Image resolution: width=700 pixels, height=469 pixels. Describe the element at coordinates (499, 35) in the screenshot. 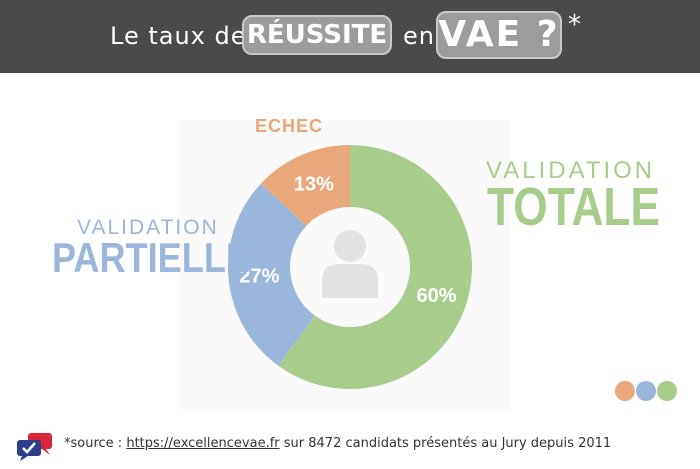

I see `header-highlight-vae: VAE ?` at that location.